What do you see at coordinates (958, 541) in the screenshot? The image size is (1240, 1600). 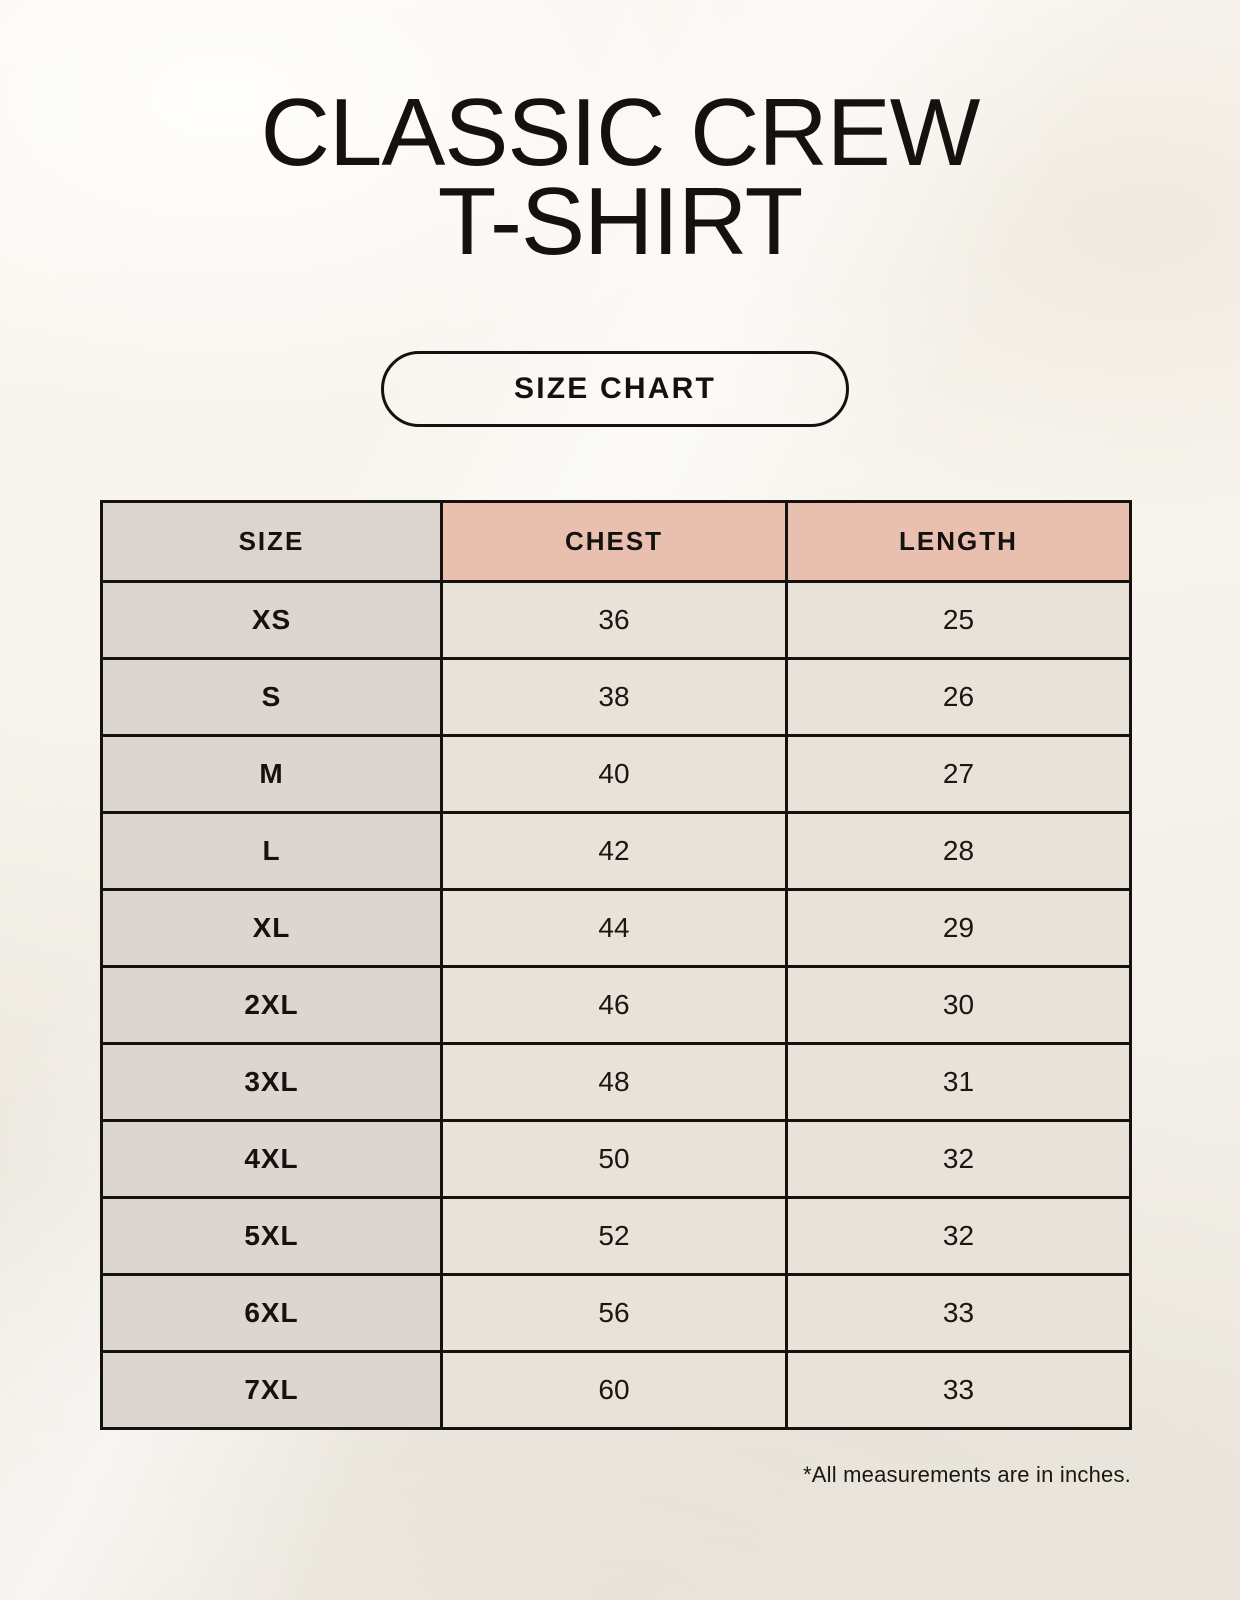 I see `column-header-length: LENGTH` at bounding box center [958, 541].